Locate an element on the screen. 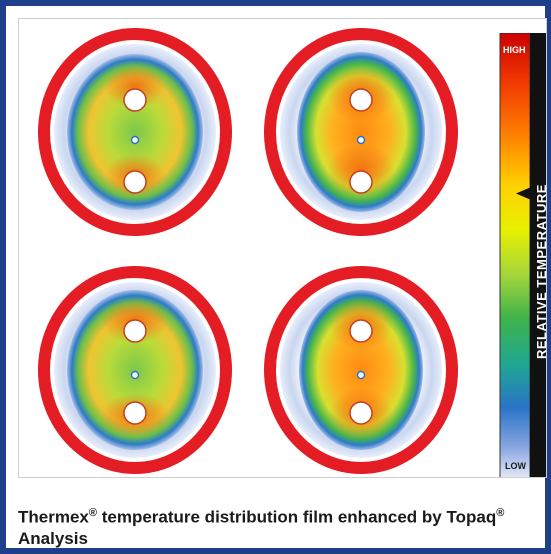 The height and width of the screenshot is (554, 551). scale-indicator-arrow is located at coordinates (523, 193).